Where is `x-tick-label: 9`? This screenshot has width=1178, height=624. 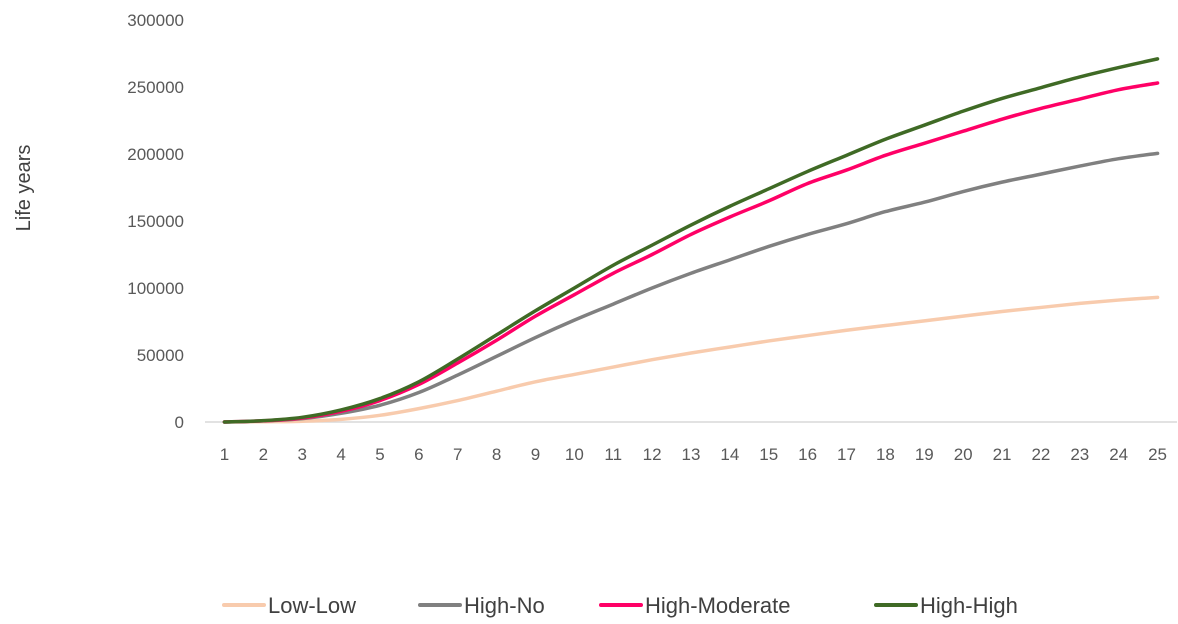 x-tick-label: 9 is located at coordinates (535, 454).